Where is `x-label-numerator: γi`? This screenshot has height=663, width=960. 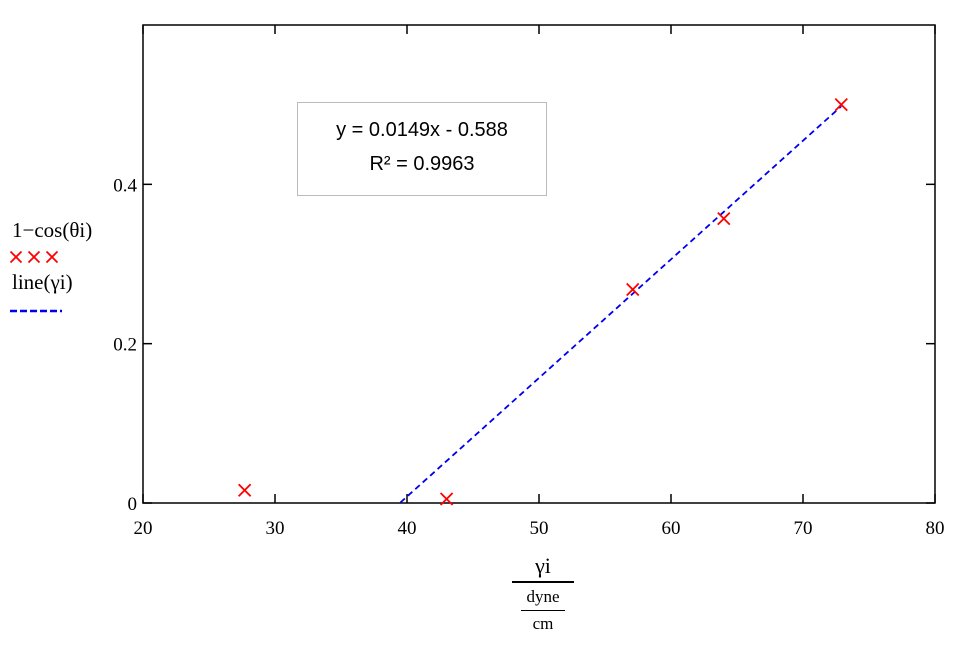
x-label-numerator: γi is located at coordinates (543, 565).